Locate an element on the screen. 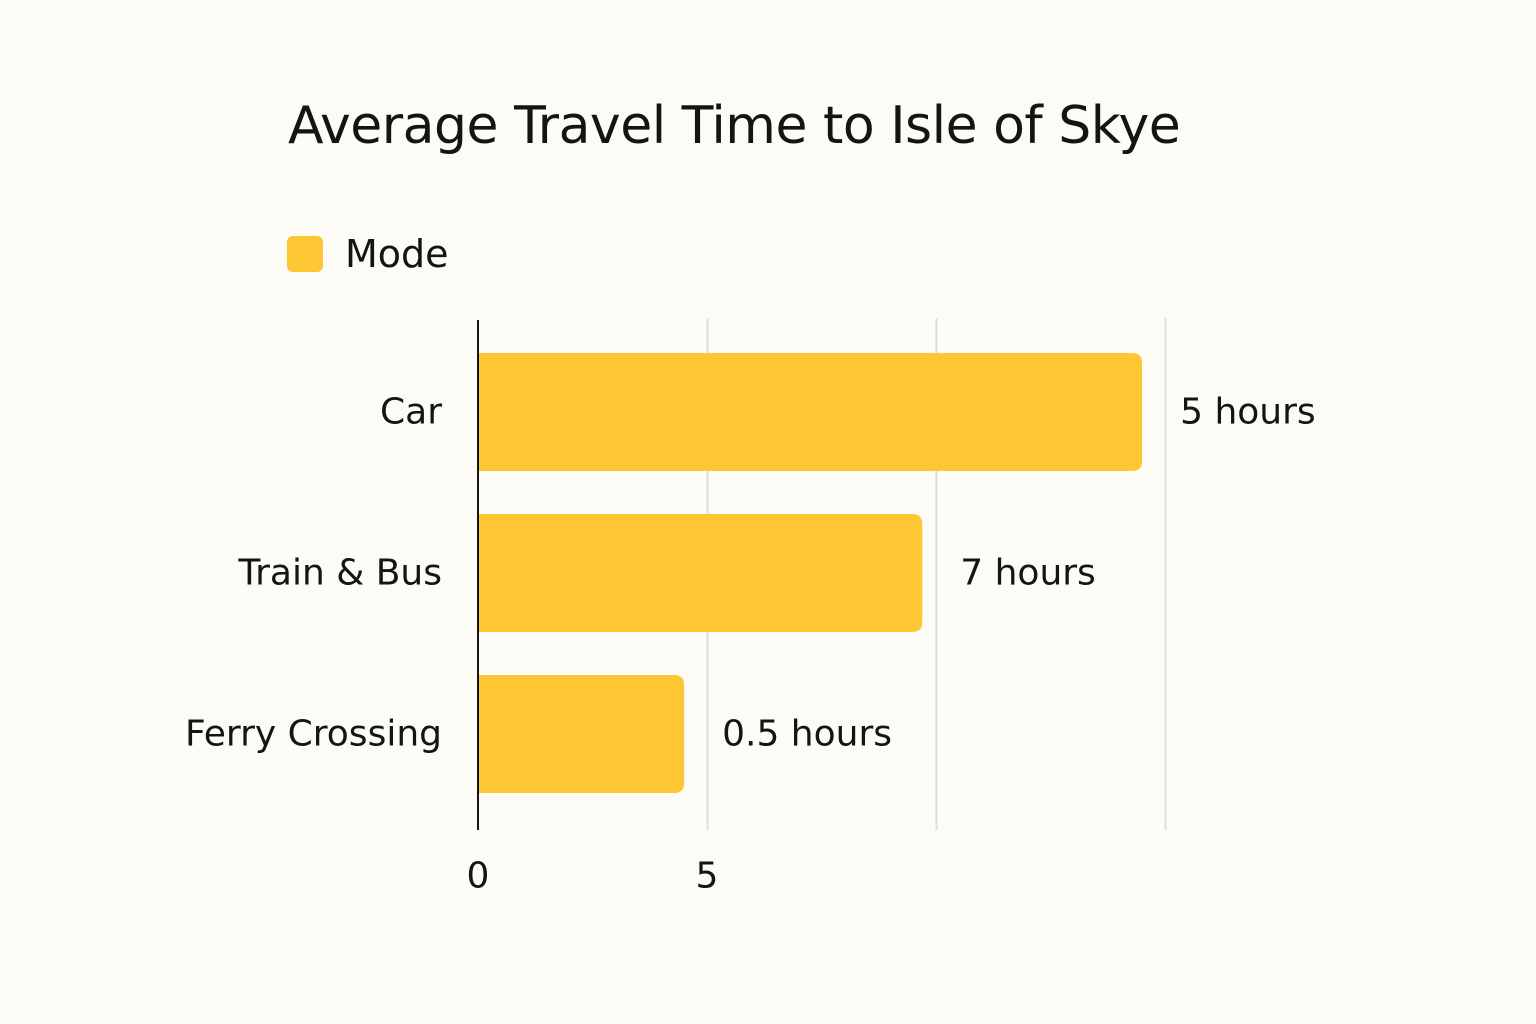  data-label: 0.5 hours is located at coordinates (807, 734).